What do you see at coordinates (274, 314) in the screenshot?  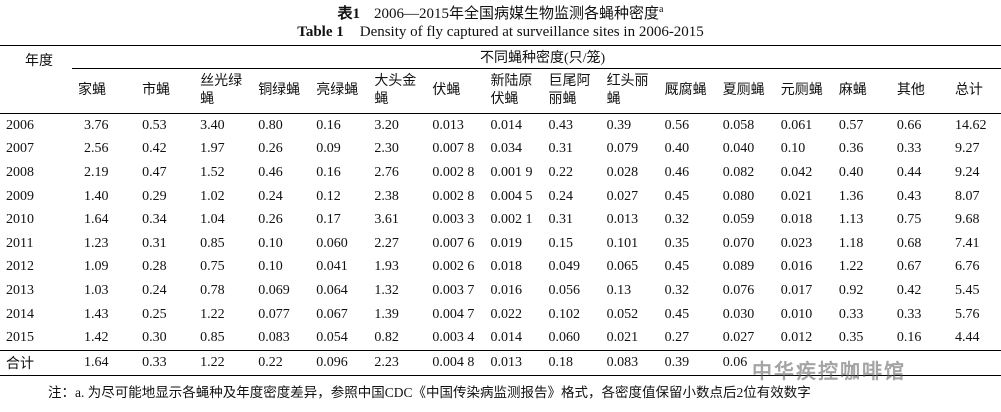 I see `cell: 0.077` at bounding box center [274, 314].